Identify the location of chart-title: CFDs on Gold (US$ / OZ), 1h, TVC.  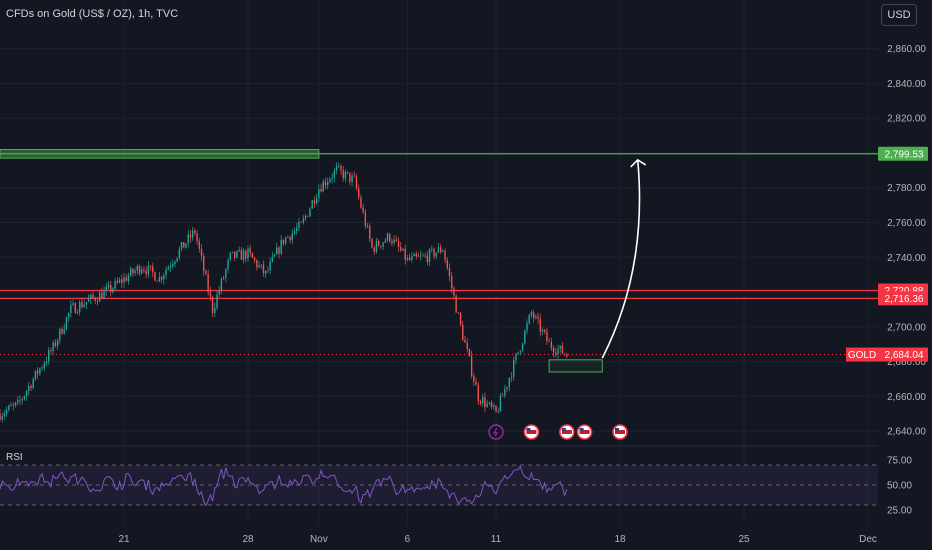
(92, 14).